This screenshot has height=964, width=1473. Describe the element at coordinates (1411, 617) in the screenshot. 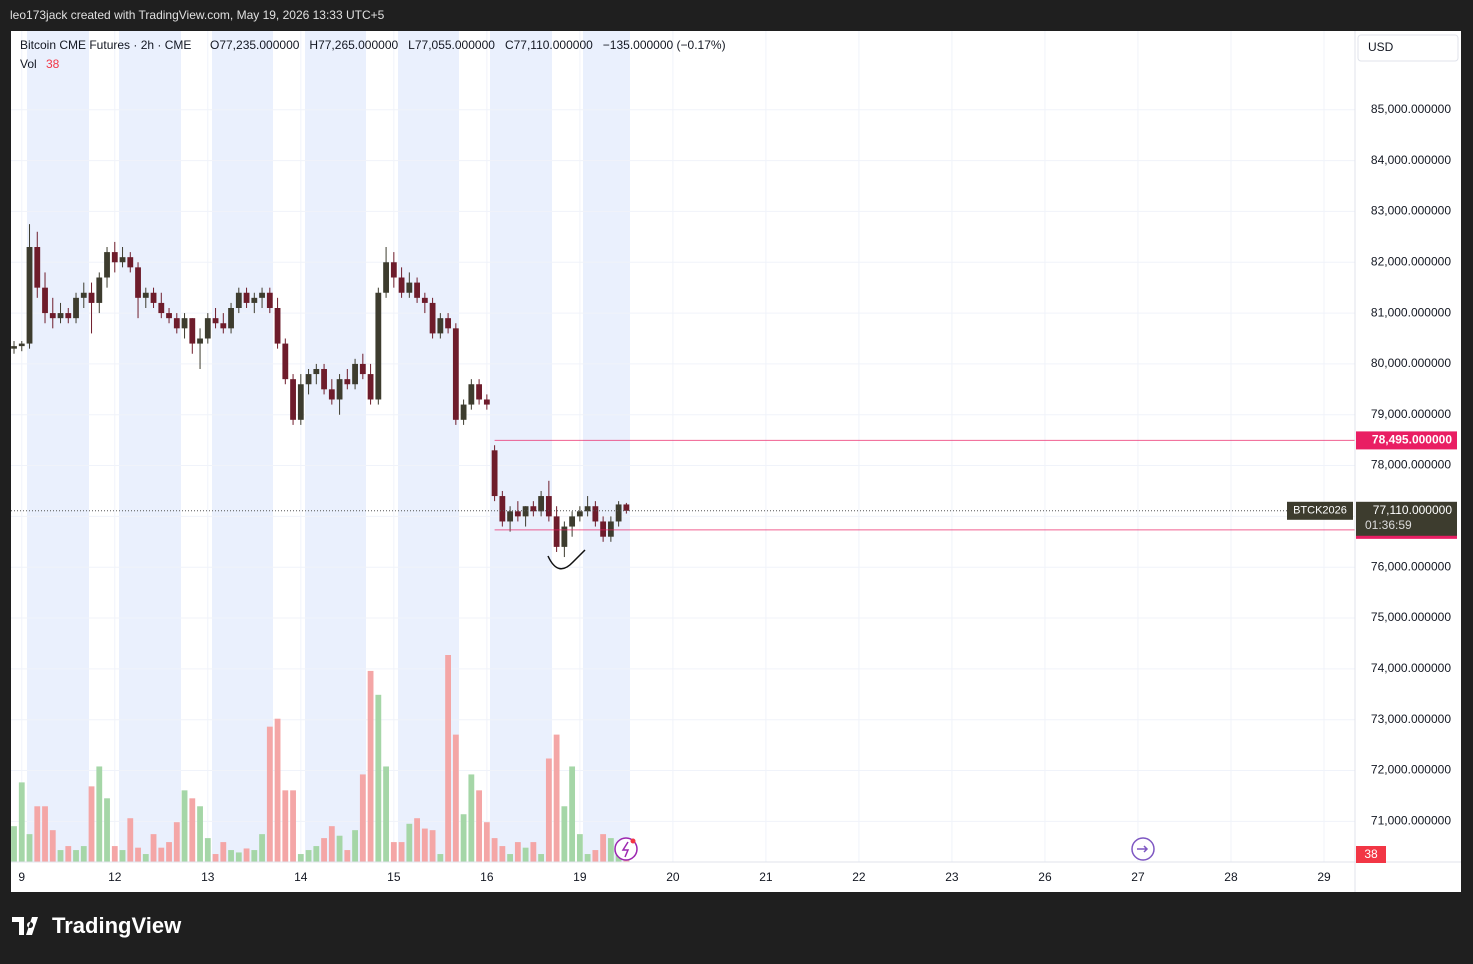

I see `y-tick-label: 75,000.000000` at that location.